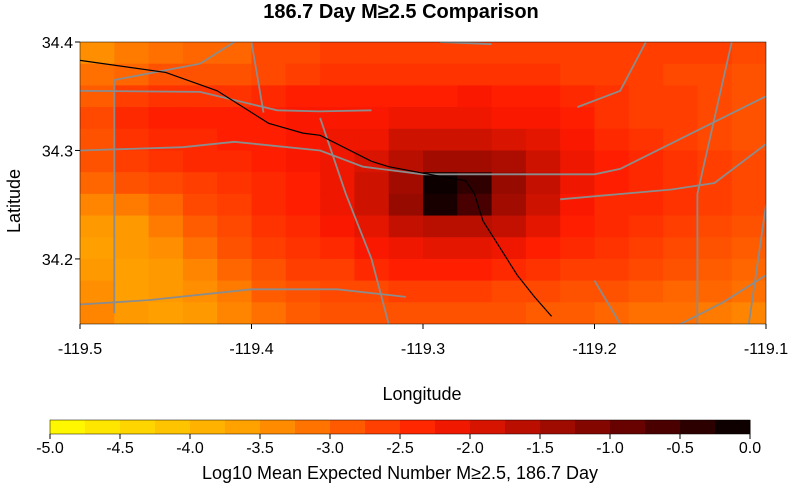 The width and height of the screenshot is (800, 500). Describe the element at coordinates (540, 448) in the screenshot. I see `colorbar-tick-label: -1.5` at that location.